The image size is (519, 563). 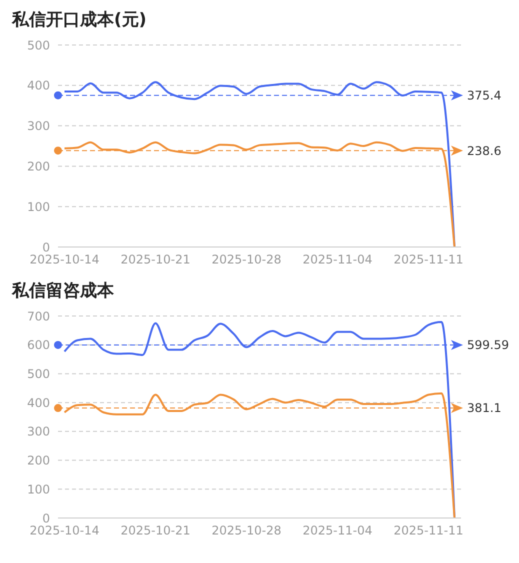 I want to click on line-series, so click(x=260, y=194).